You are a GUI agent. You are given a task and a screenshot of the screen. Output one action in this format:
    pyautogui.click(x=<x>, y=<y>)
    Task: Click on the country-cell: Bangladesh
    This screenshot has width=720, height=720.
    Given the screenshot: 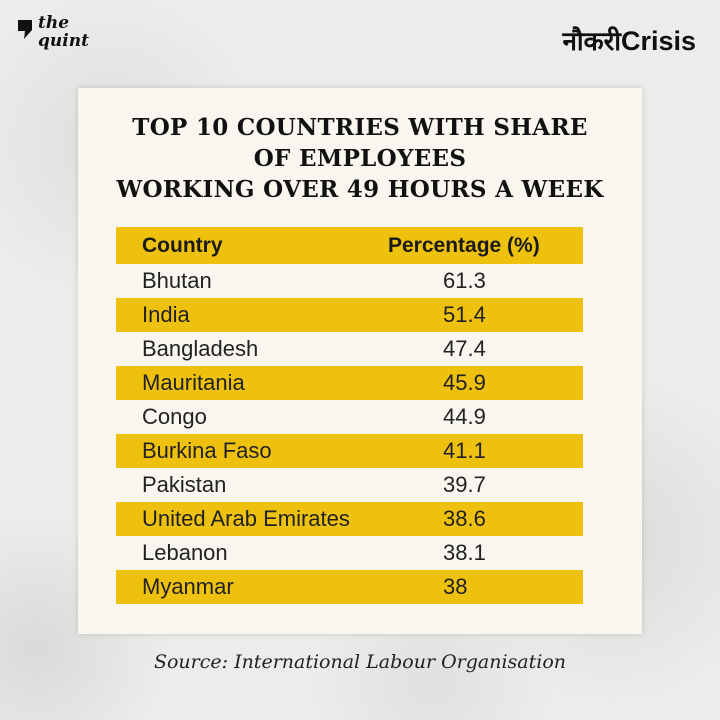 What is the action you would take?
    pyautogui.click(x=200, y=348)
    